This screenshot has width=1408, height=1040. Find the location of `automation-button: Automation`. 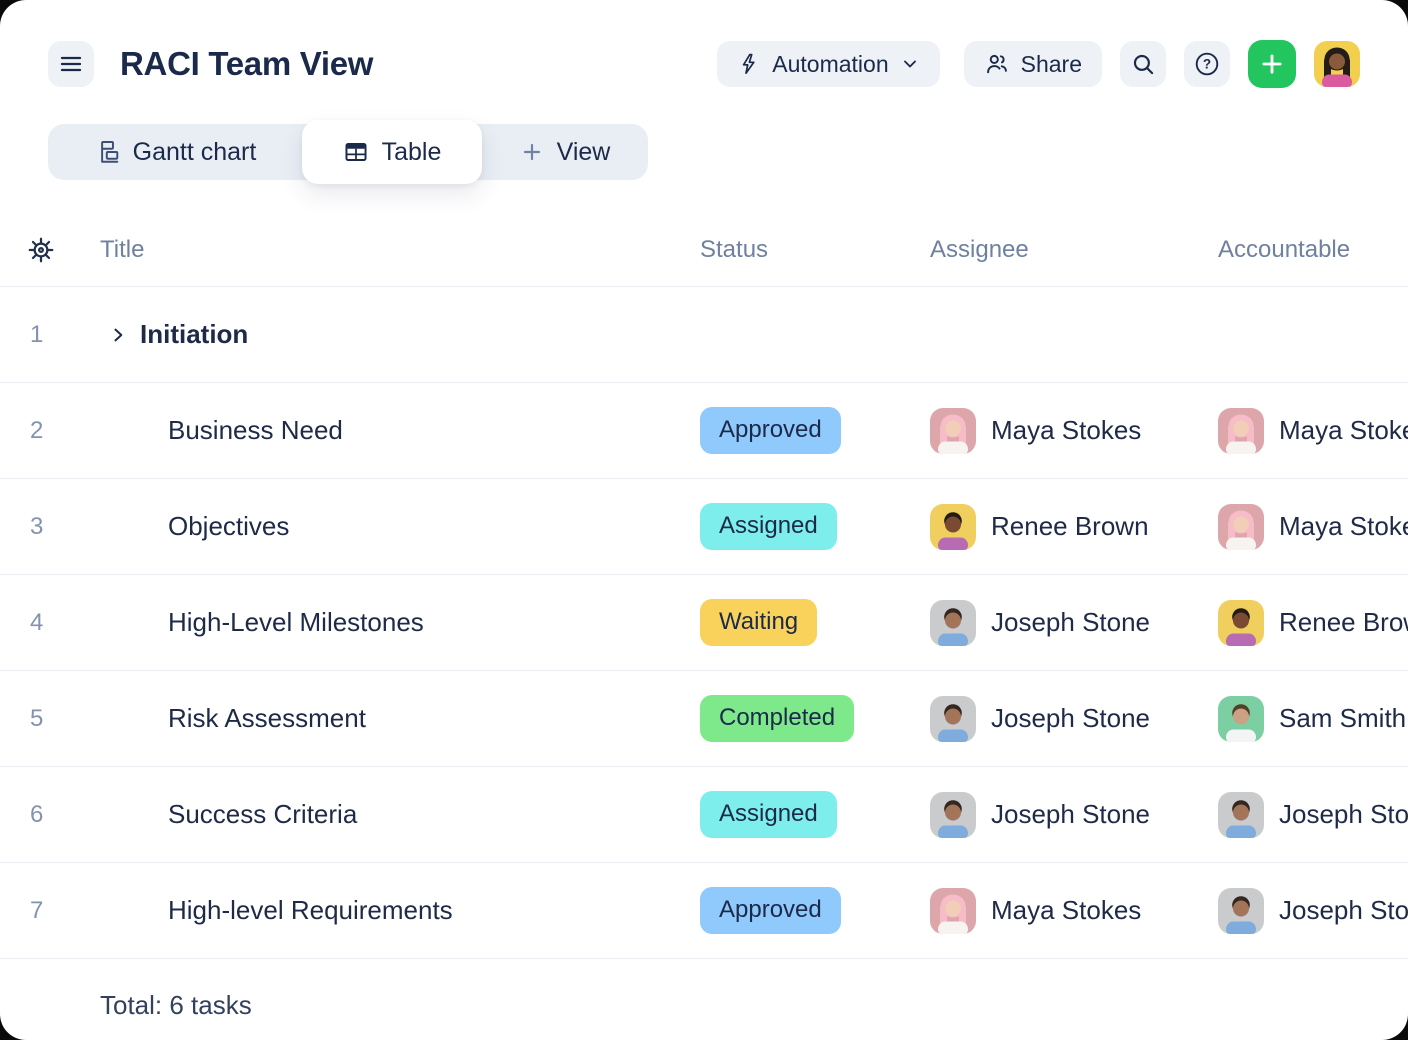

automation-button: Automation is located at coordinates (828, 64).